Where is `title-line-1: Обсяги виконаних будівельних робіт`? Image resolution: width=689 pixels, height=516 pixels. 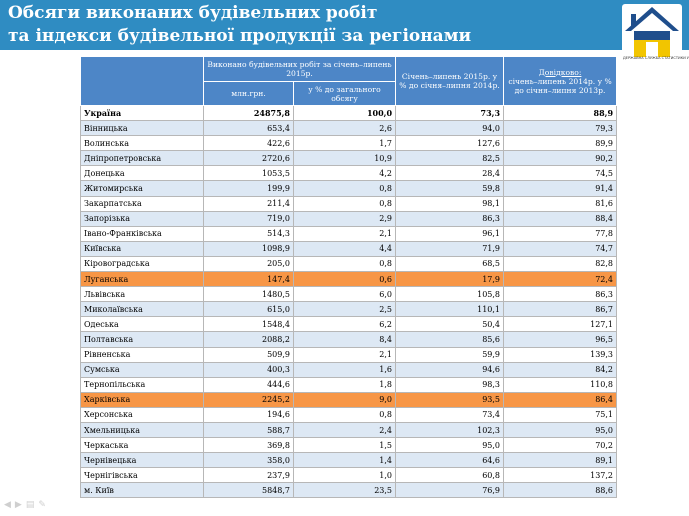 title-line-1: Обсяги виконаних будівельних робіт is located at coordinates (193, 13).